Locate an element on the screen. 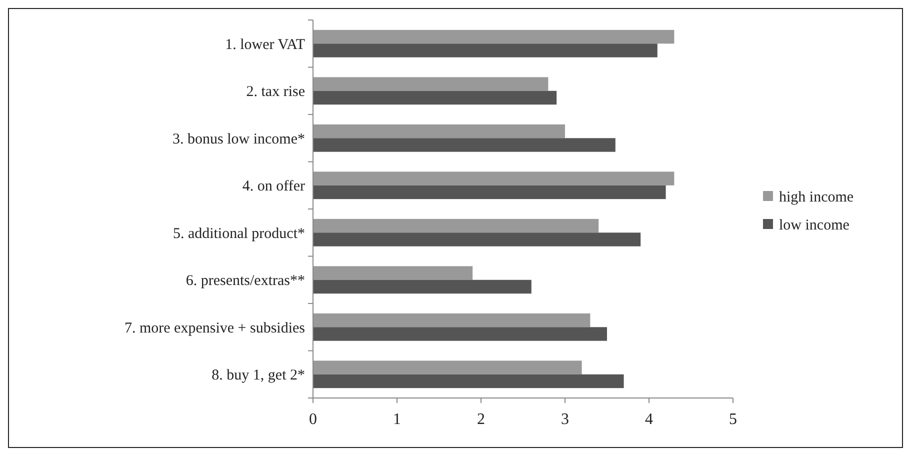  x-tick-label: 5 is located at coordinates (733, 419).